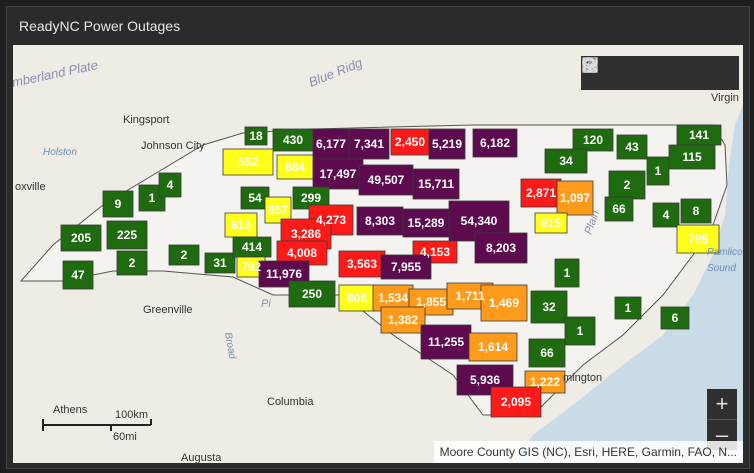 The width and height of the screenshot is (754, 473). I want to click on county-outage-count: 808, so click(357, 298).